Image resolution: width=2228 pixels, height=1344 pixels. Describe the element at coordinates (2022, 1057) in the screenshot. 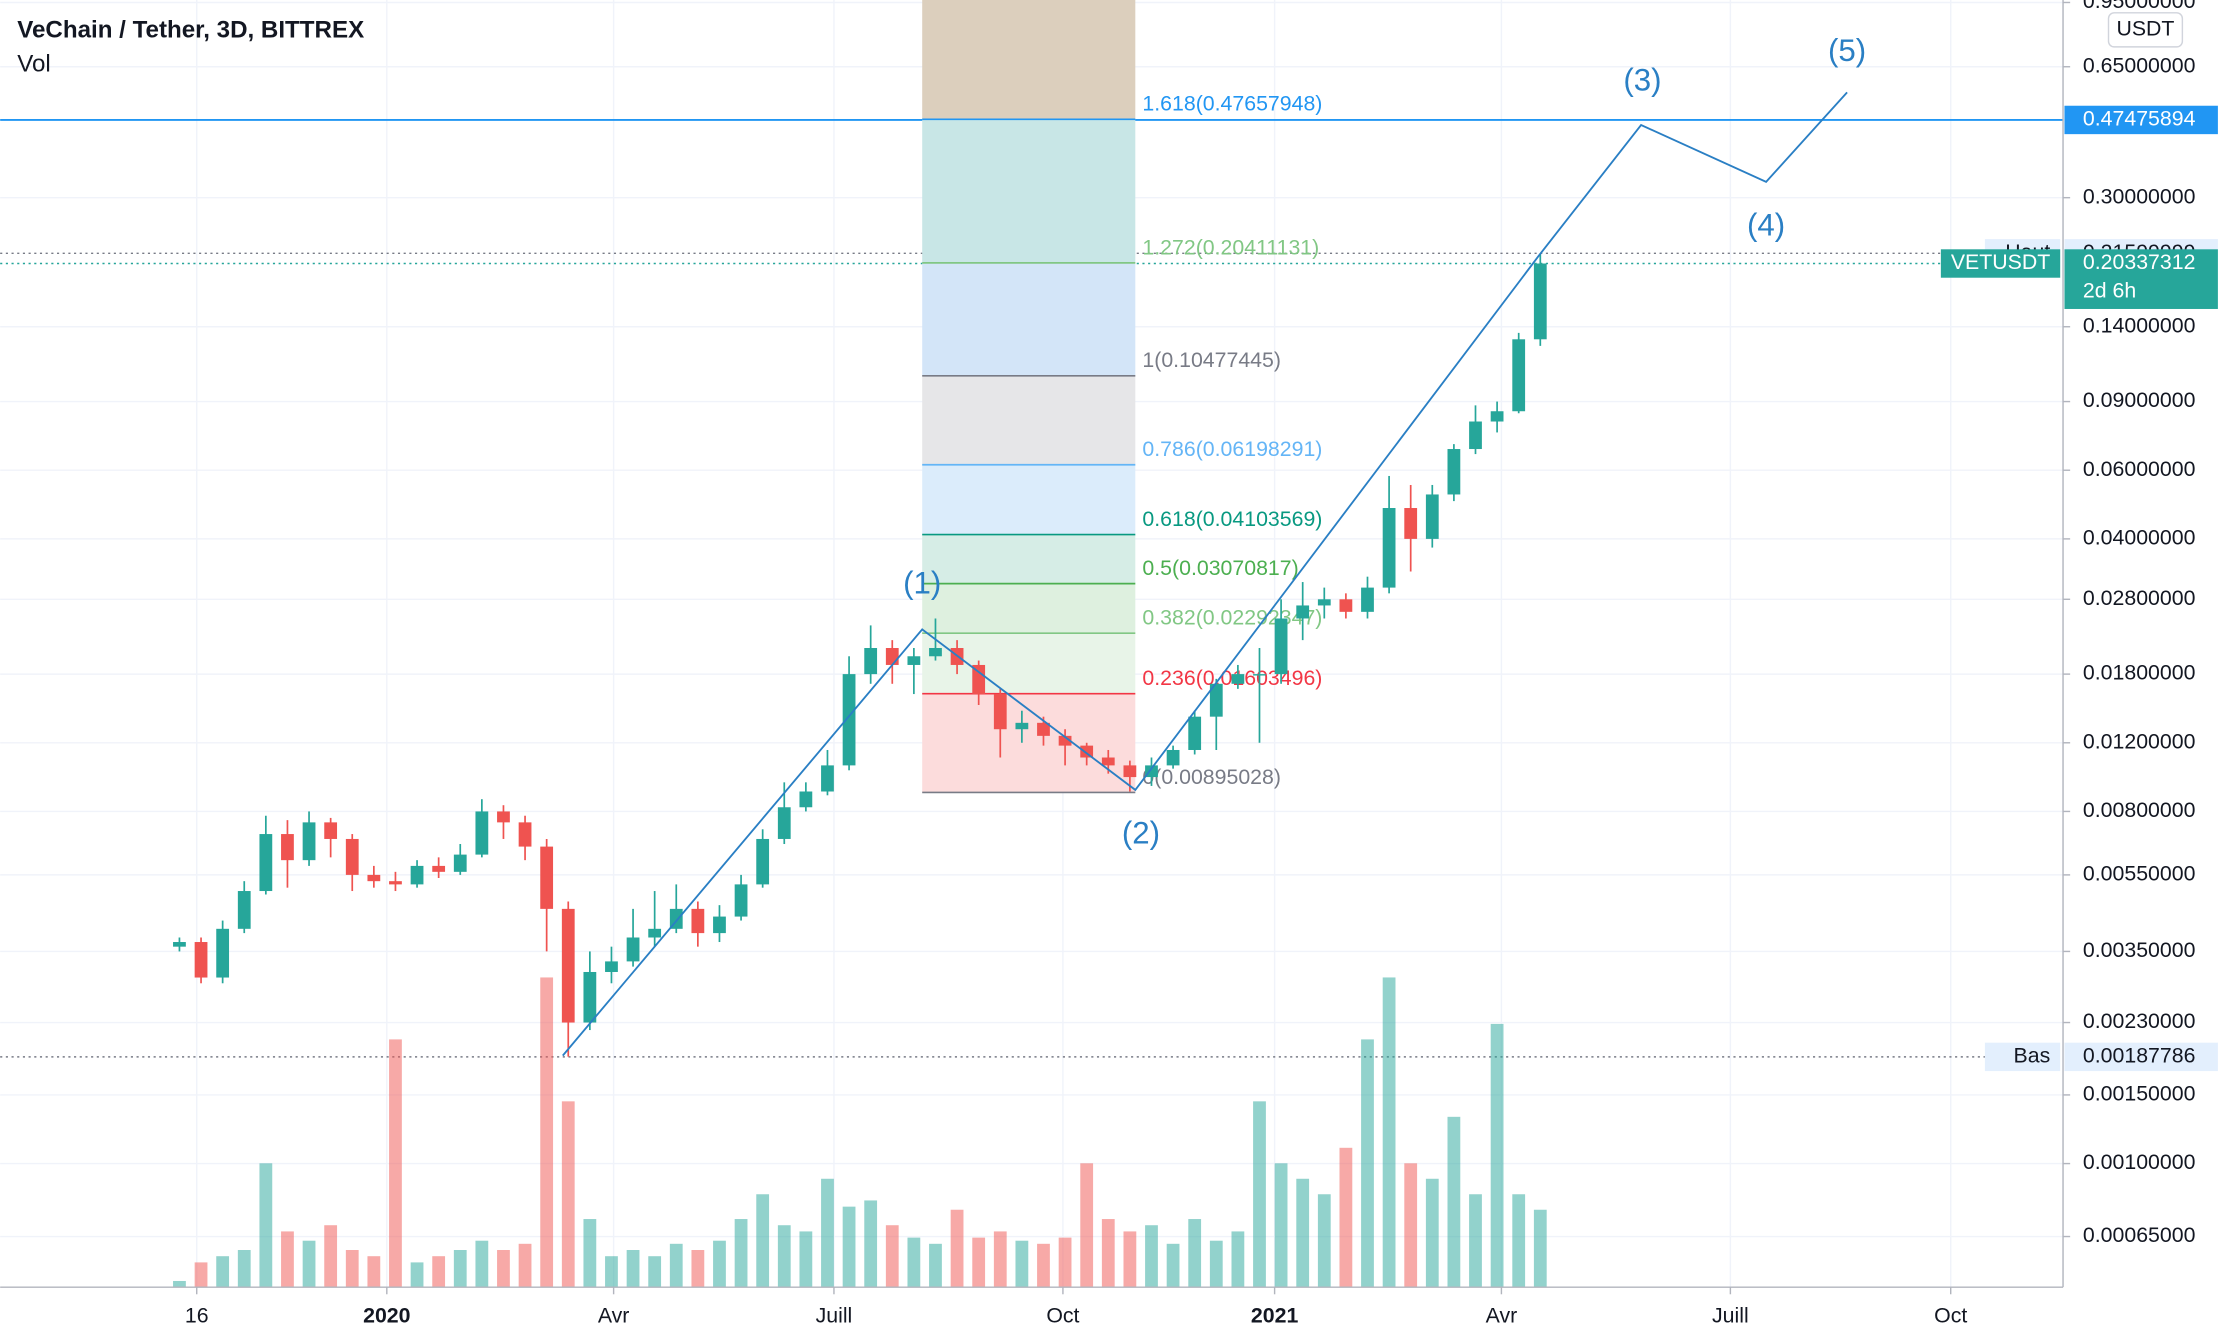

I see `price-name-box` at that location.